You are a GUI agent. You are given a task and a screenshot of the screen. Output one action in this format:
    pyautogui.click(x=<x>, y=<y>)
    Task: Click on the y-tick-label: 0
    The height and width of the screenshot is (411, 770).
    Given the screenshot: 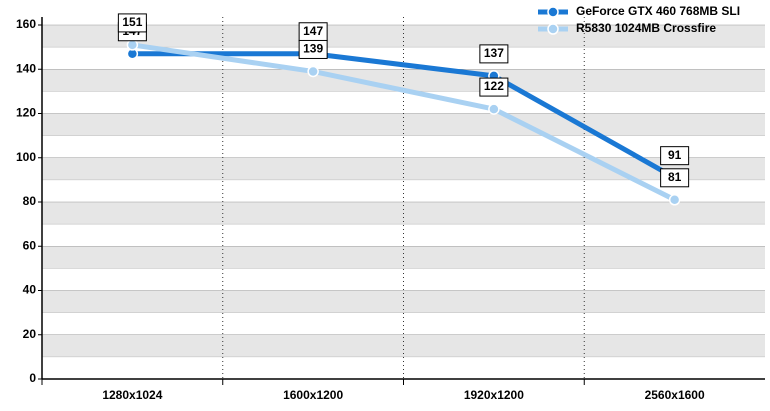 What is the action you would take?
    pyautogui.click(x=32, y=378)
    